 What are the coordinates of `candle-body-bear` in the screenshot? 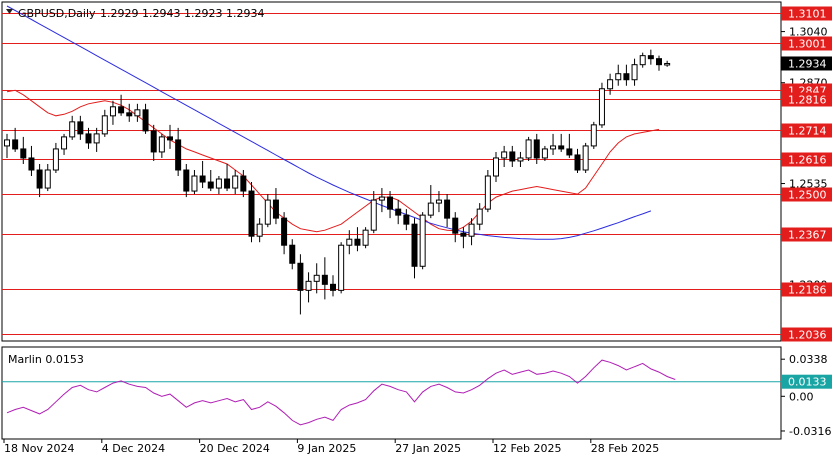 It's located at (170, 138).